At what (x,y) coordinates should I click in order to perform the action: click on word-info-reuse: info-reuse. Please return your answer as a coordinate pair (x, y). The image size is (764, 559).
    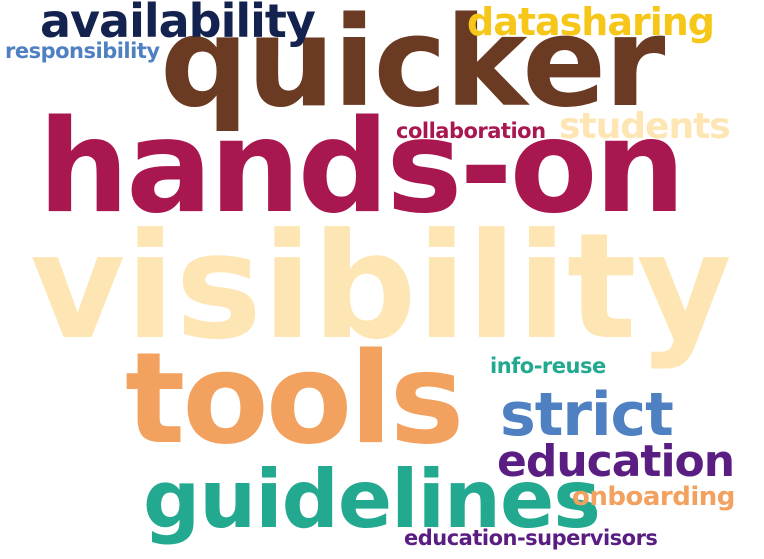
    Looking at the image, I should click on (548, 366).